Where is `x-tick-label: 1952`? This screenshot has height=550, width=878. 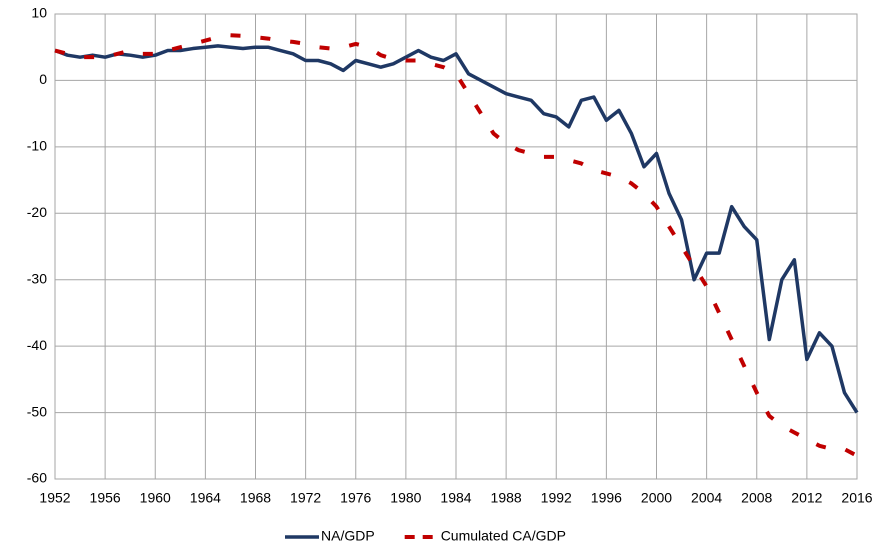 x-tick-label: 1952 is located at coordinates (54, 498).